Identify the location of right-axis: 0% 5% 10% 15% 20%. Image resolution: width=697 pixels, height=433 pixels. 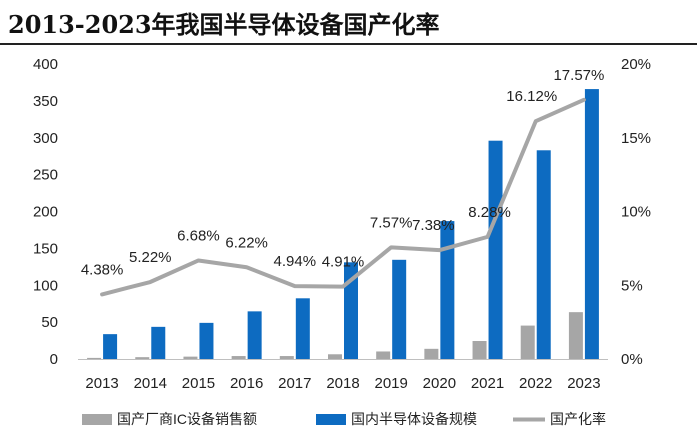
(636, 212).